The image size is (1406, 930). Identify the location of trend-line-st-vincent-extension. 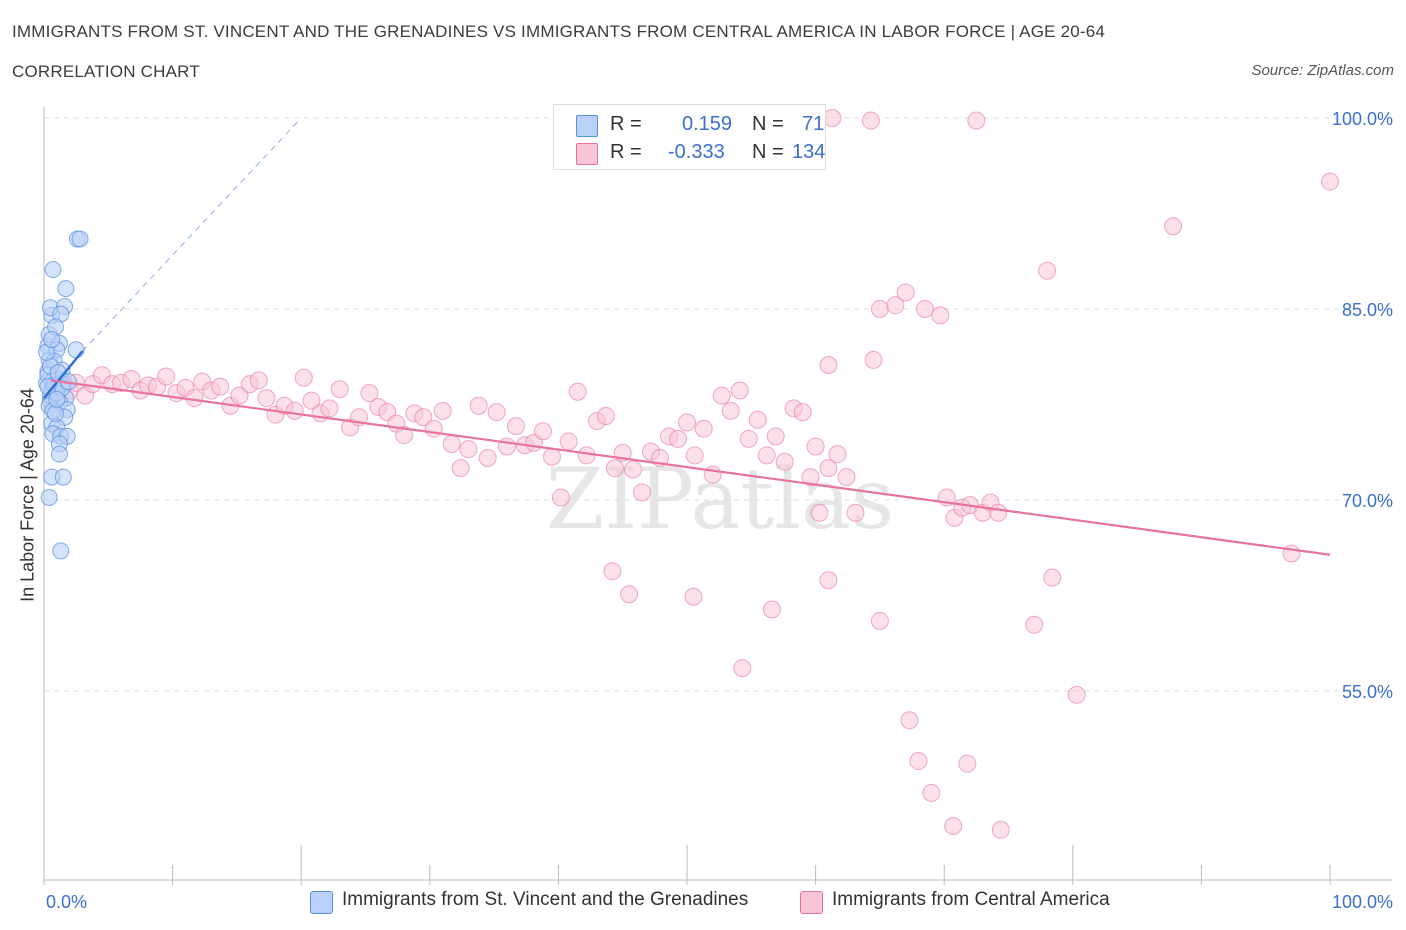
(192, 234).